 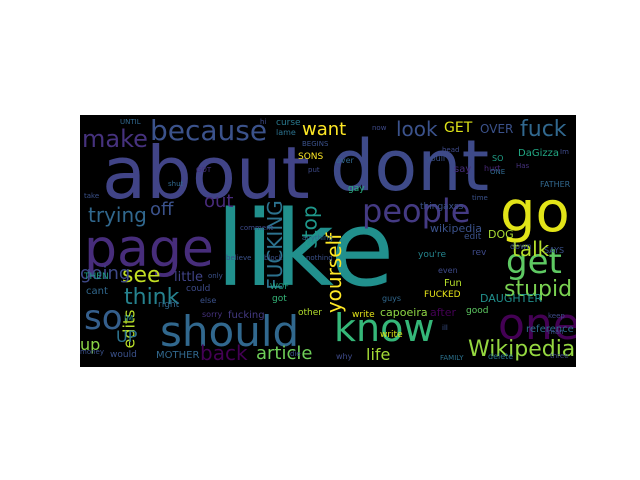 I want to click on word: money, so click(x=92, y=352).